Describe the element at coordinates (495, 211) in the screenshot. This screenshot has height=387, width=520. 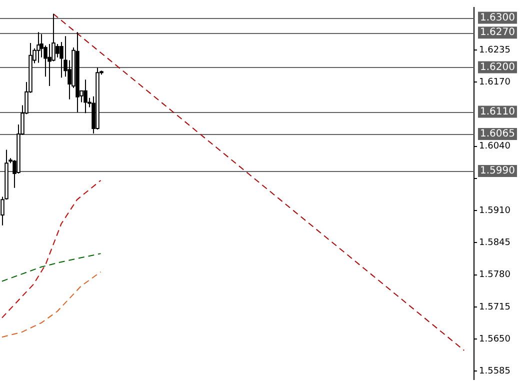
I see `y-tick-label: 1.5910` at that location.